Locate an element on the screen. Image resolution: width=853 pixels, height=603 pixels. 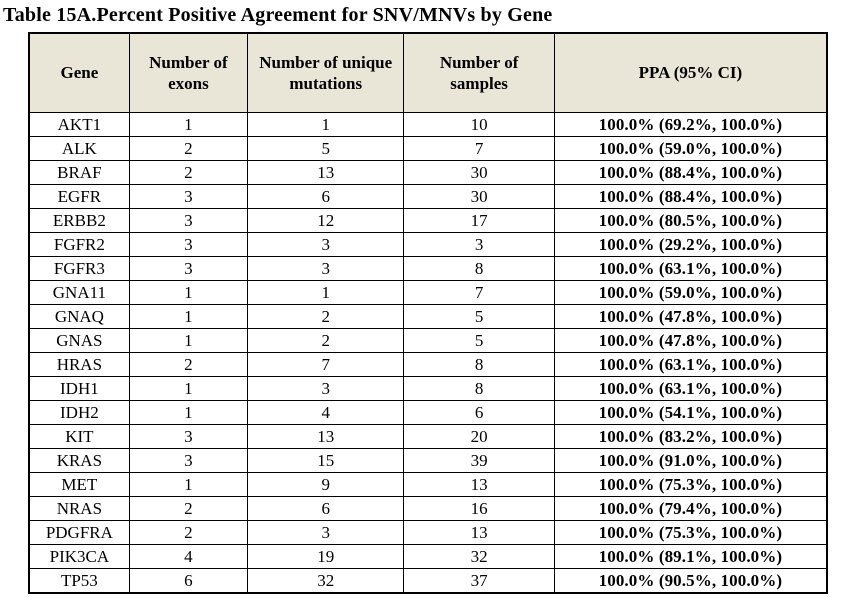
samples-cell: 16 is located at coordinates (479, 508).